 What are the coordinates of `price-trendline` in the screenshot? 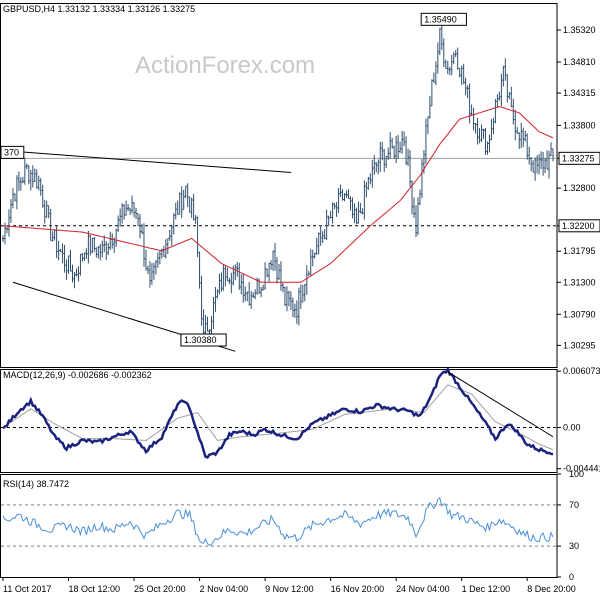 It's located at (146, 161).